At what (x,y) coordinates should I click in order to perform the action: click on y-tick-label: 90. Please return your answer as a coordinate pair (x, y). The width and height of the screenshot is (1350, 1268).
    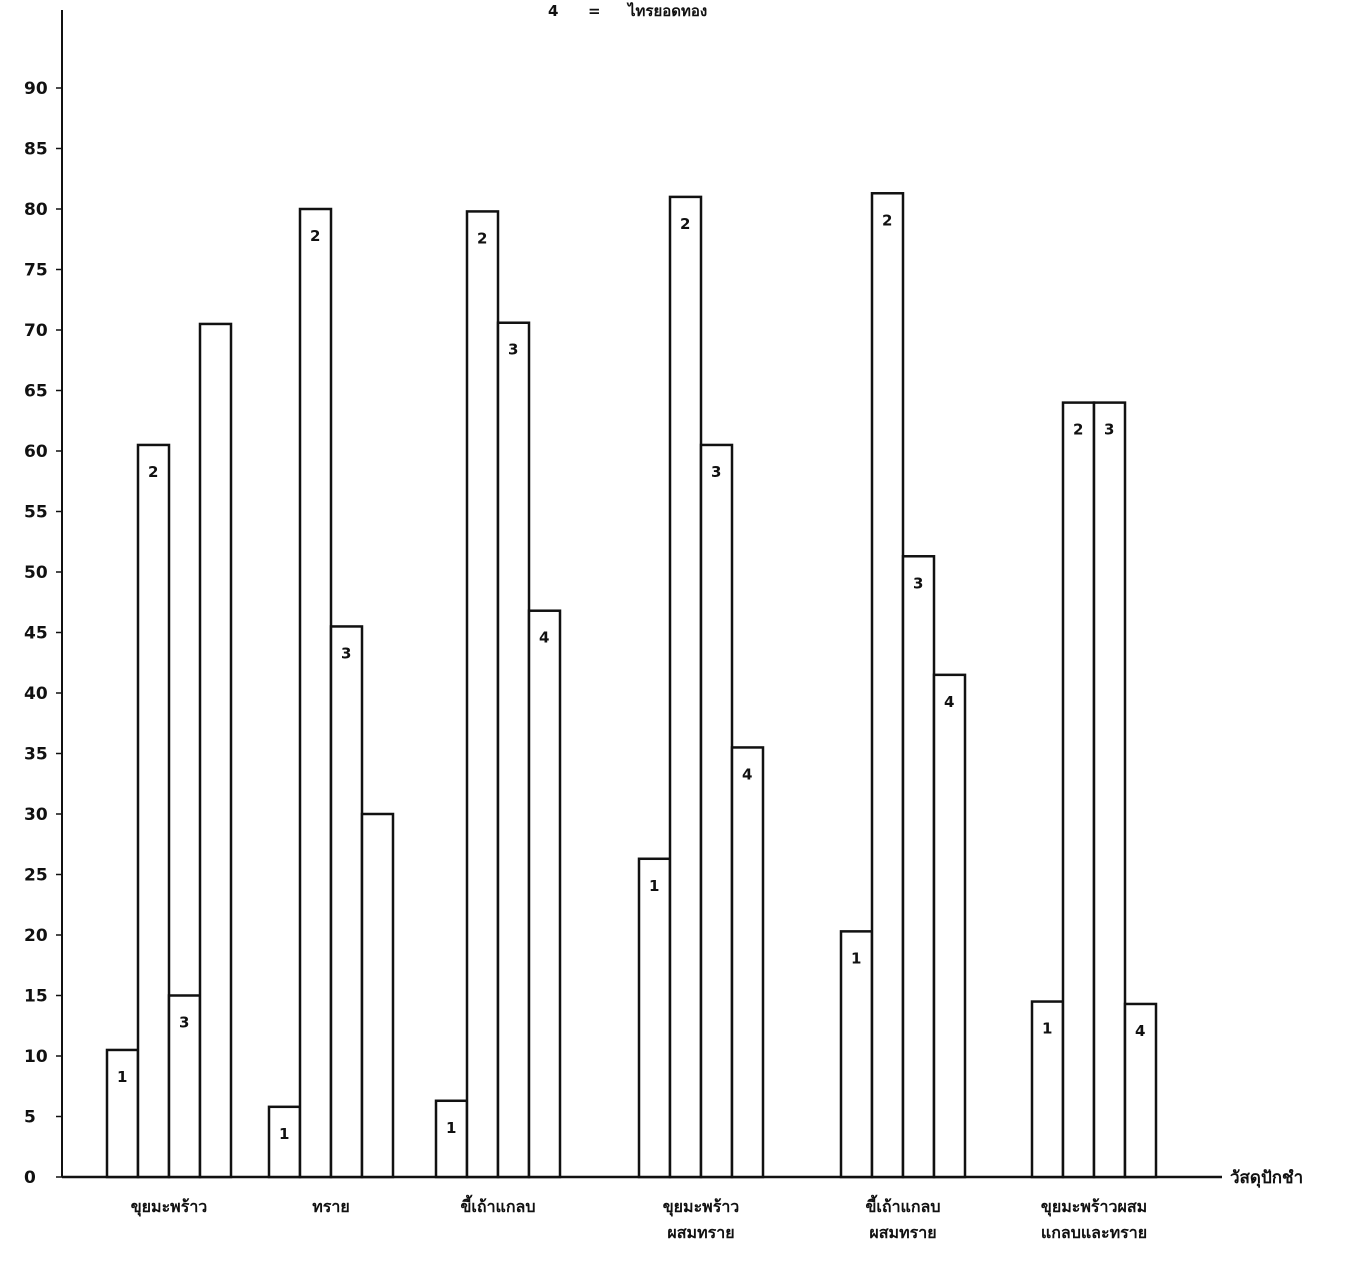
    Looking at the image, I should click on (36, 89).